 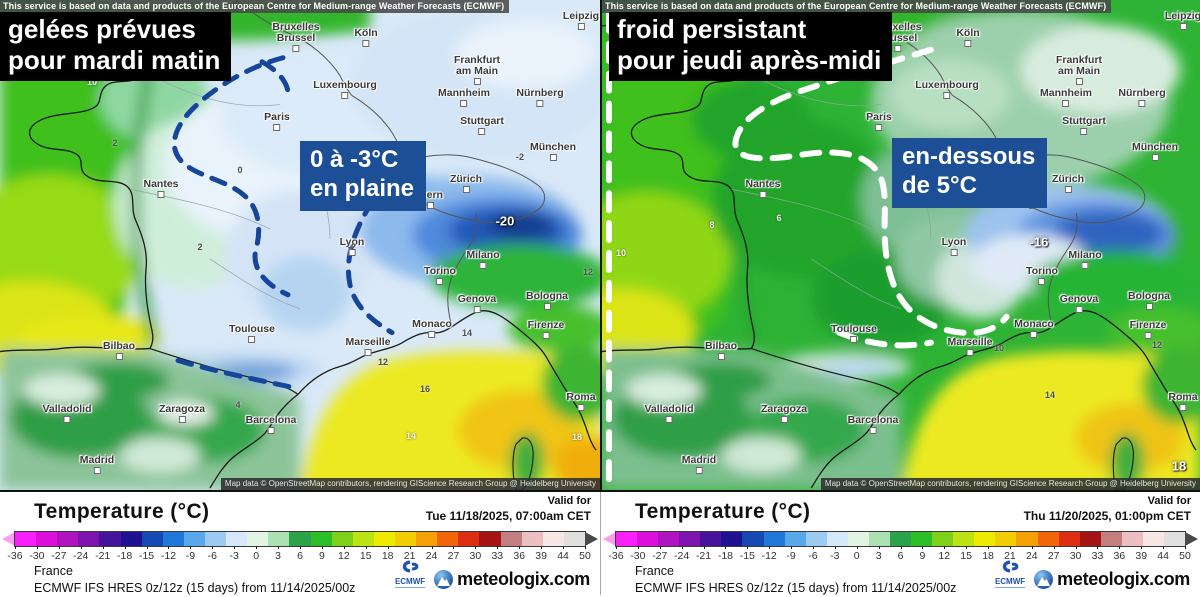 I want to click on headline-thursday: froid persistant pour jeudi après-midi, so click(x=751, y=47).